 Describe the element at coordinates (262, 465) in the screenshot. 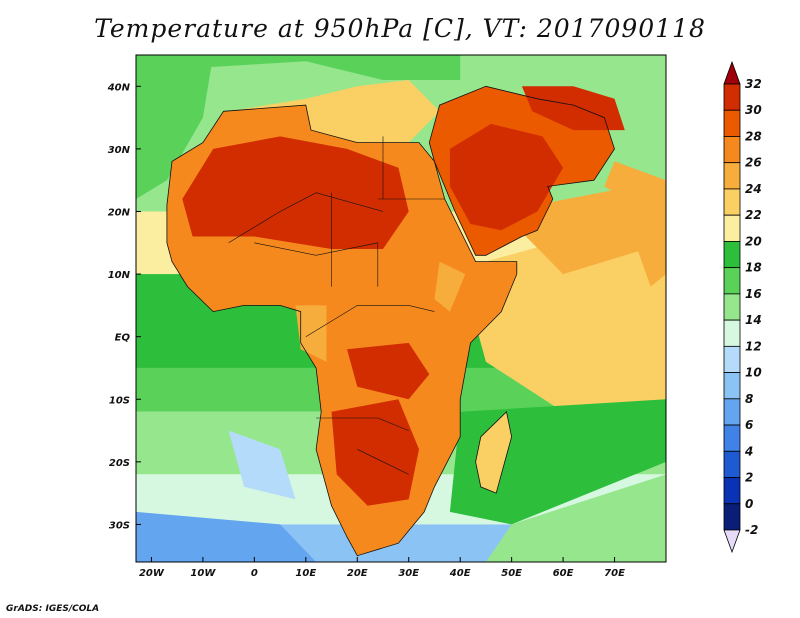

I see `benguela-cool` at that location.